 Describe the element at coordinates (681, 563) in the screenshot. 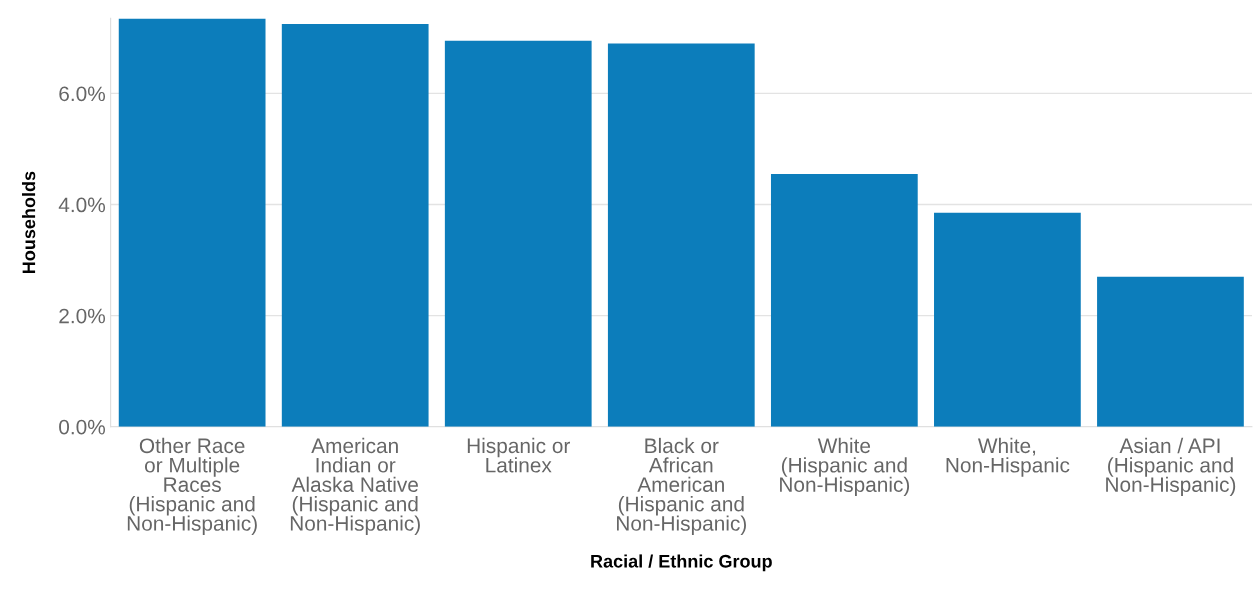

I see `x-axis-title: Racial / Ethnic Group` at that location.